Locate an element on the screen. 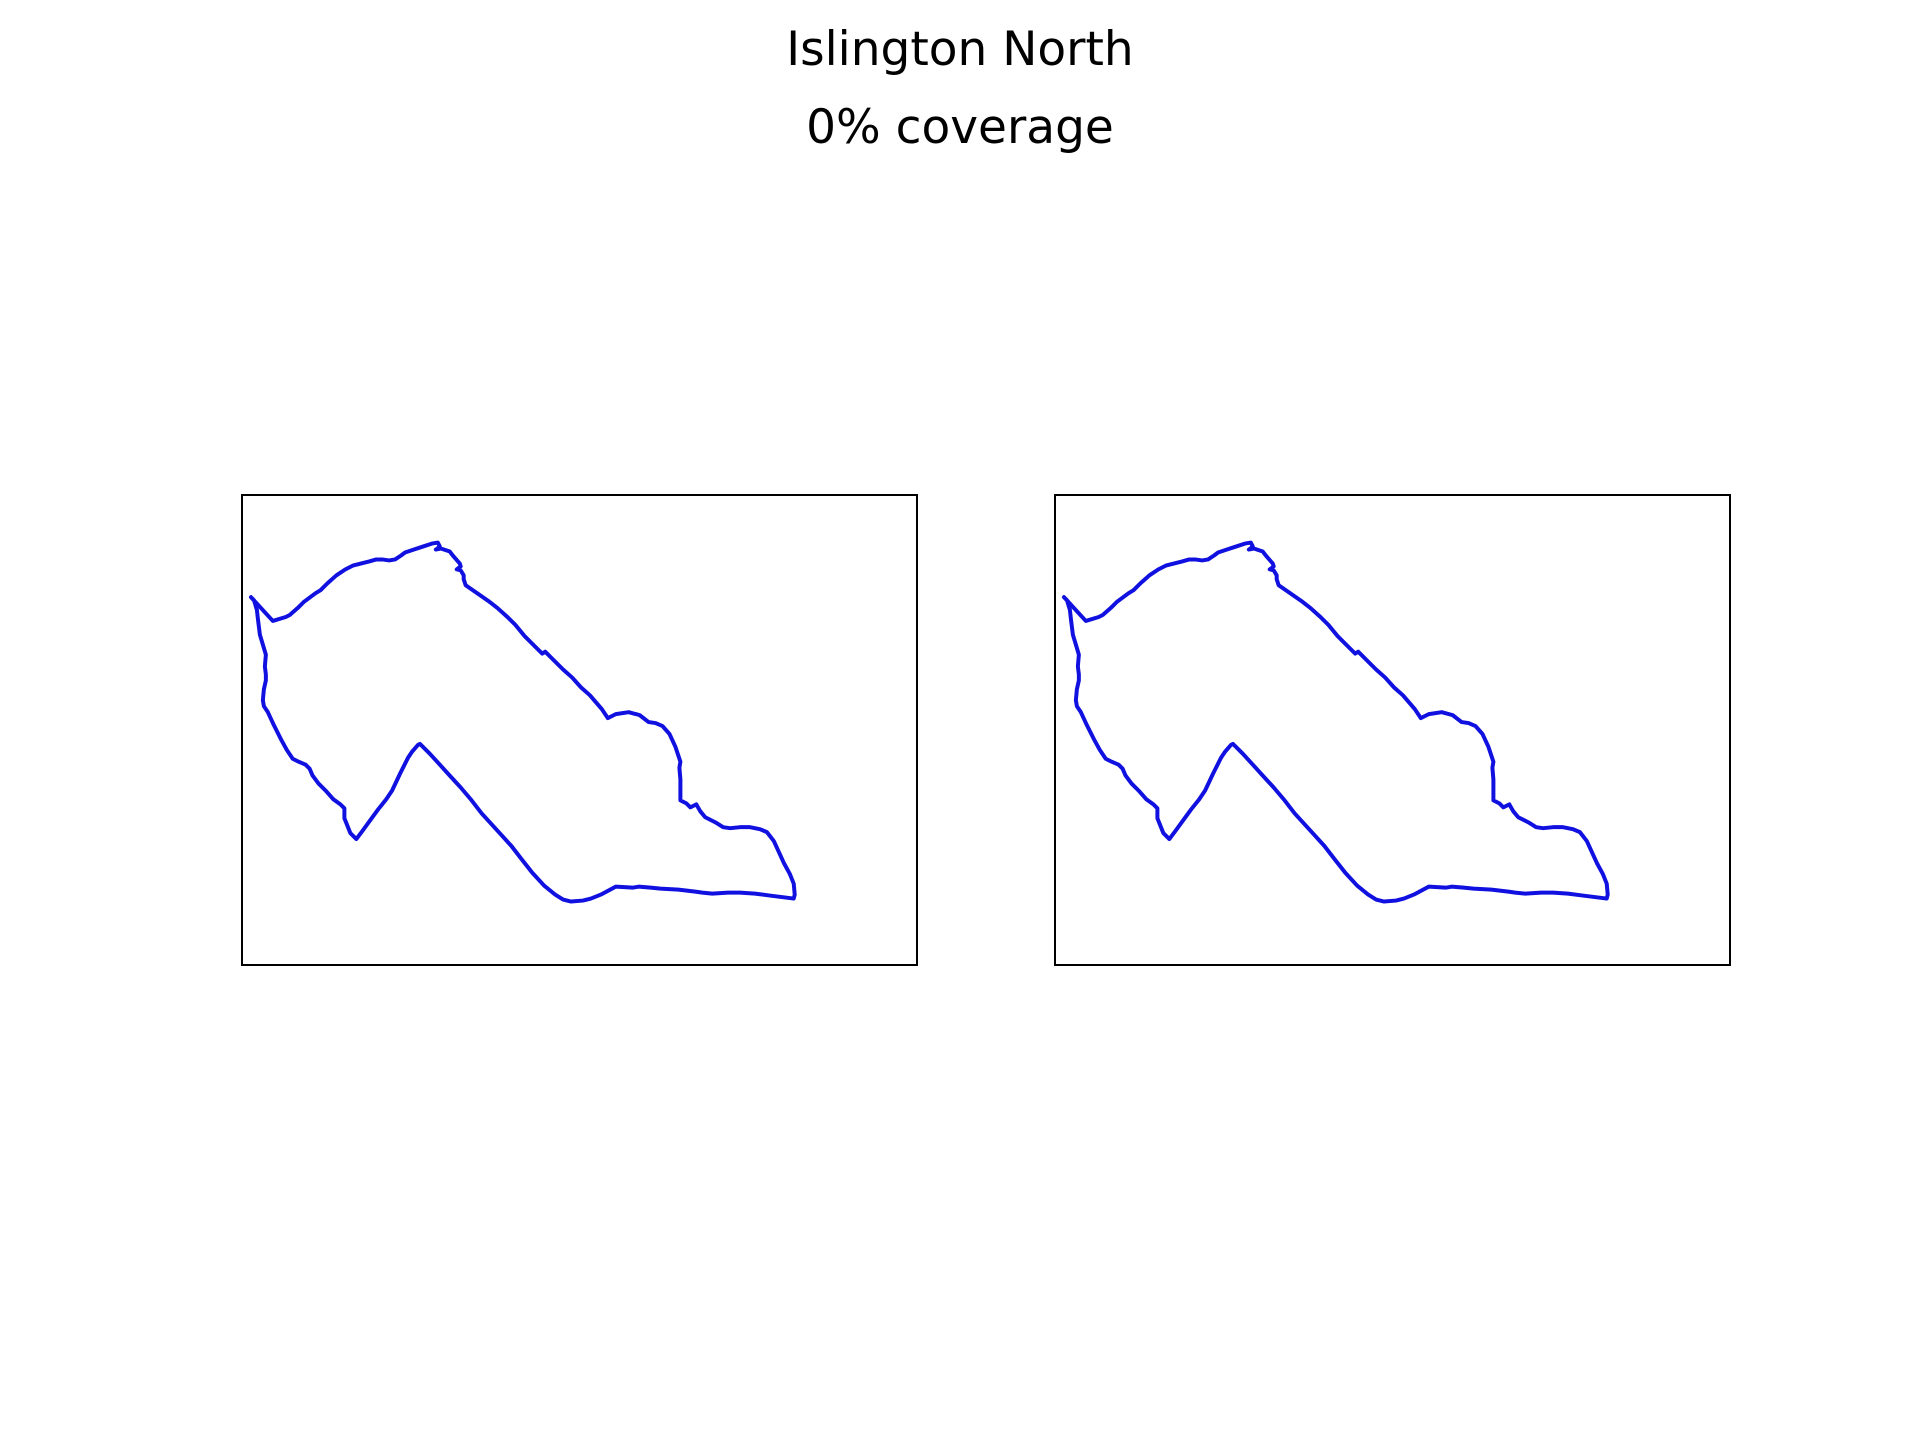 This screenshot has width=1920, height=1440. boundary-outline-right is located at coordinates (1335, 722).